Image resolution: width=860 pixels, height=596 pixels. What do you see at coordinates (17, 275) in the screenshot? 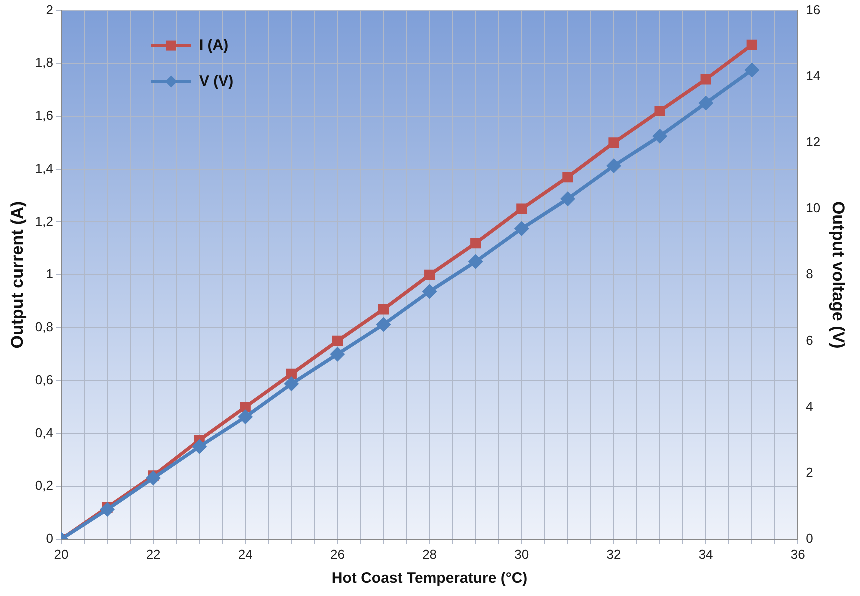
I see `y-axis-title: Output current (A)` at bounding box center [17, 275].